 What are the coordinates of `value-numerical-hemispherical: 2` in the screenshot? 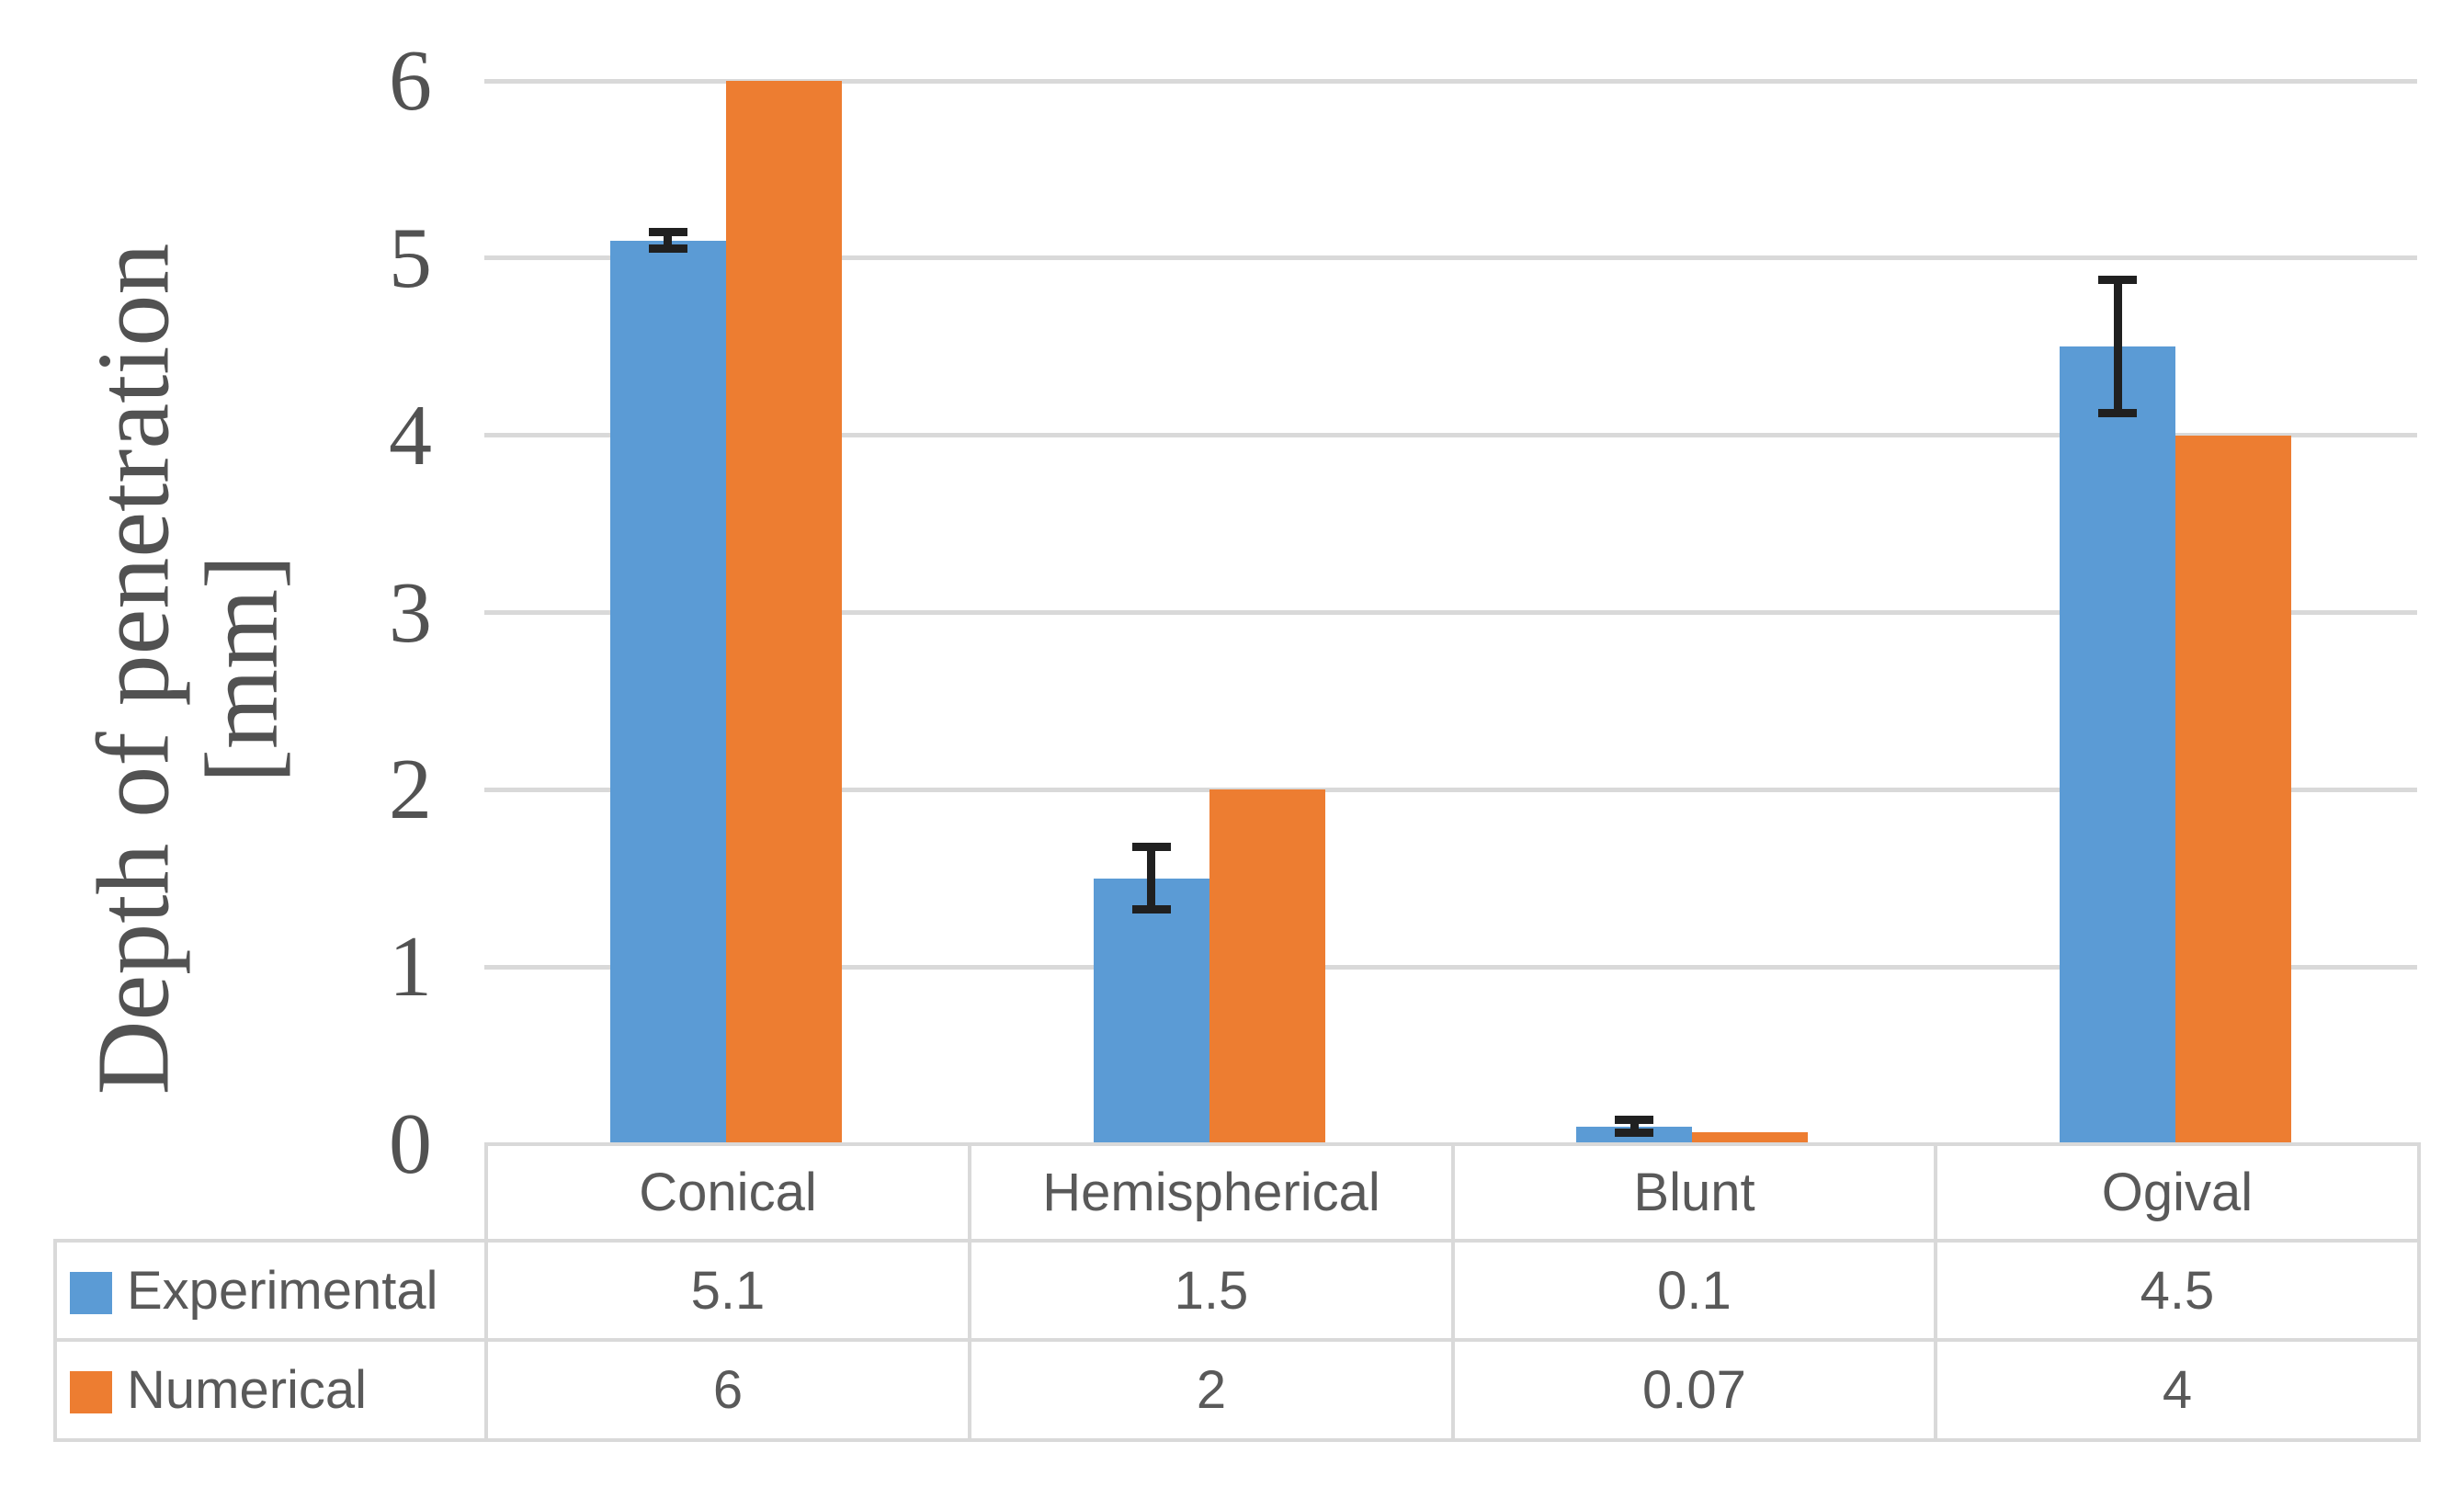 It's located at (1211, 1390).